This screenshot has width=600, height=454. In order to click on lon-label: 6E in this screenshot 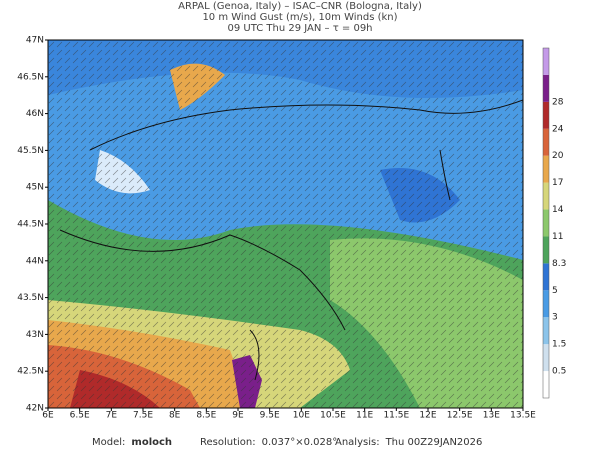, I will do `click(48, 416)`.